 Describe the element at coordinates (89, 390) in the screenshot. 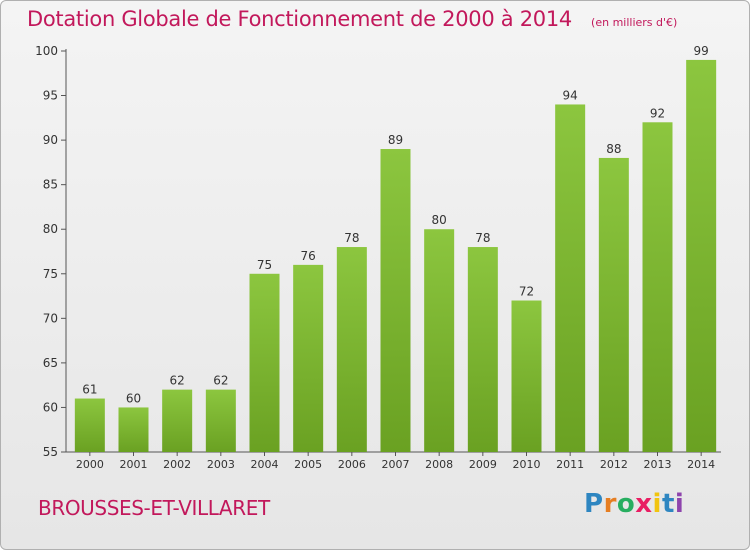

I see `data-label: 61` at that location.